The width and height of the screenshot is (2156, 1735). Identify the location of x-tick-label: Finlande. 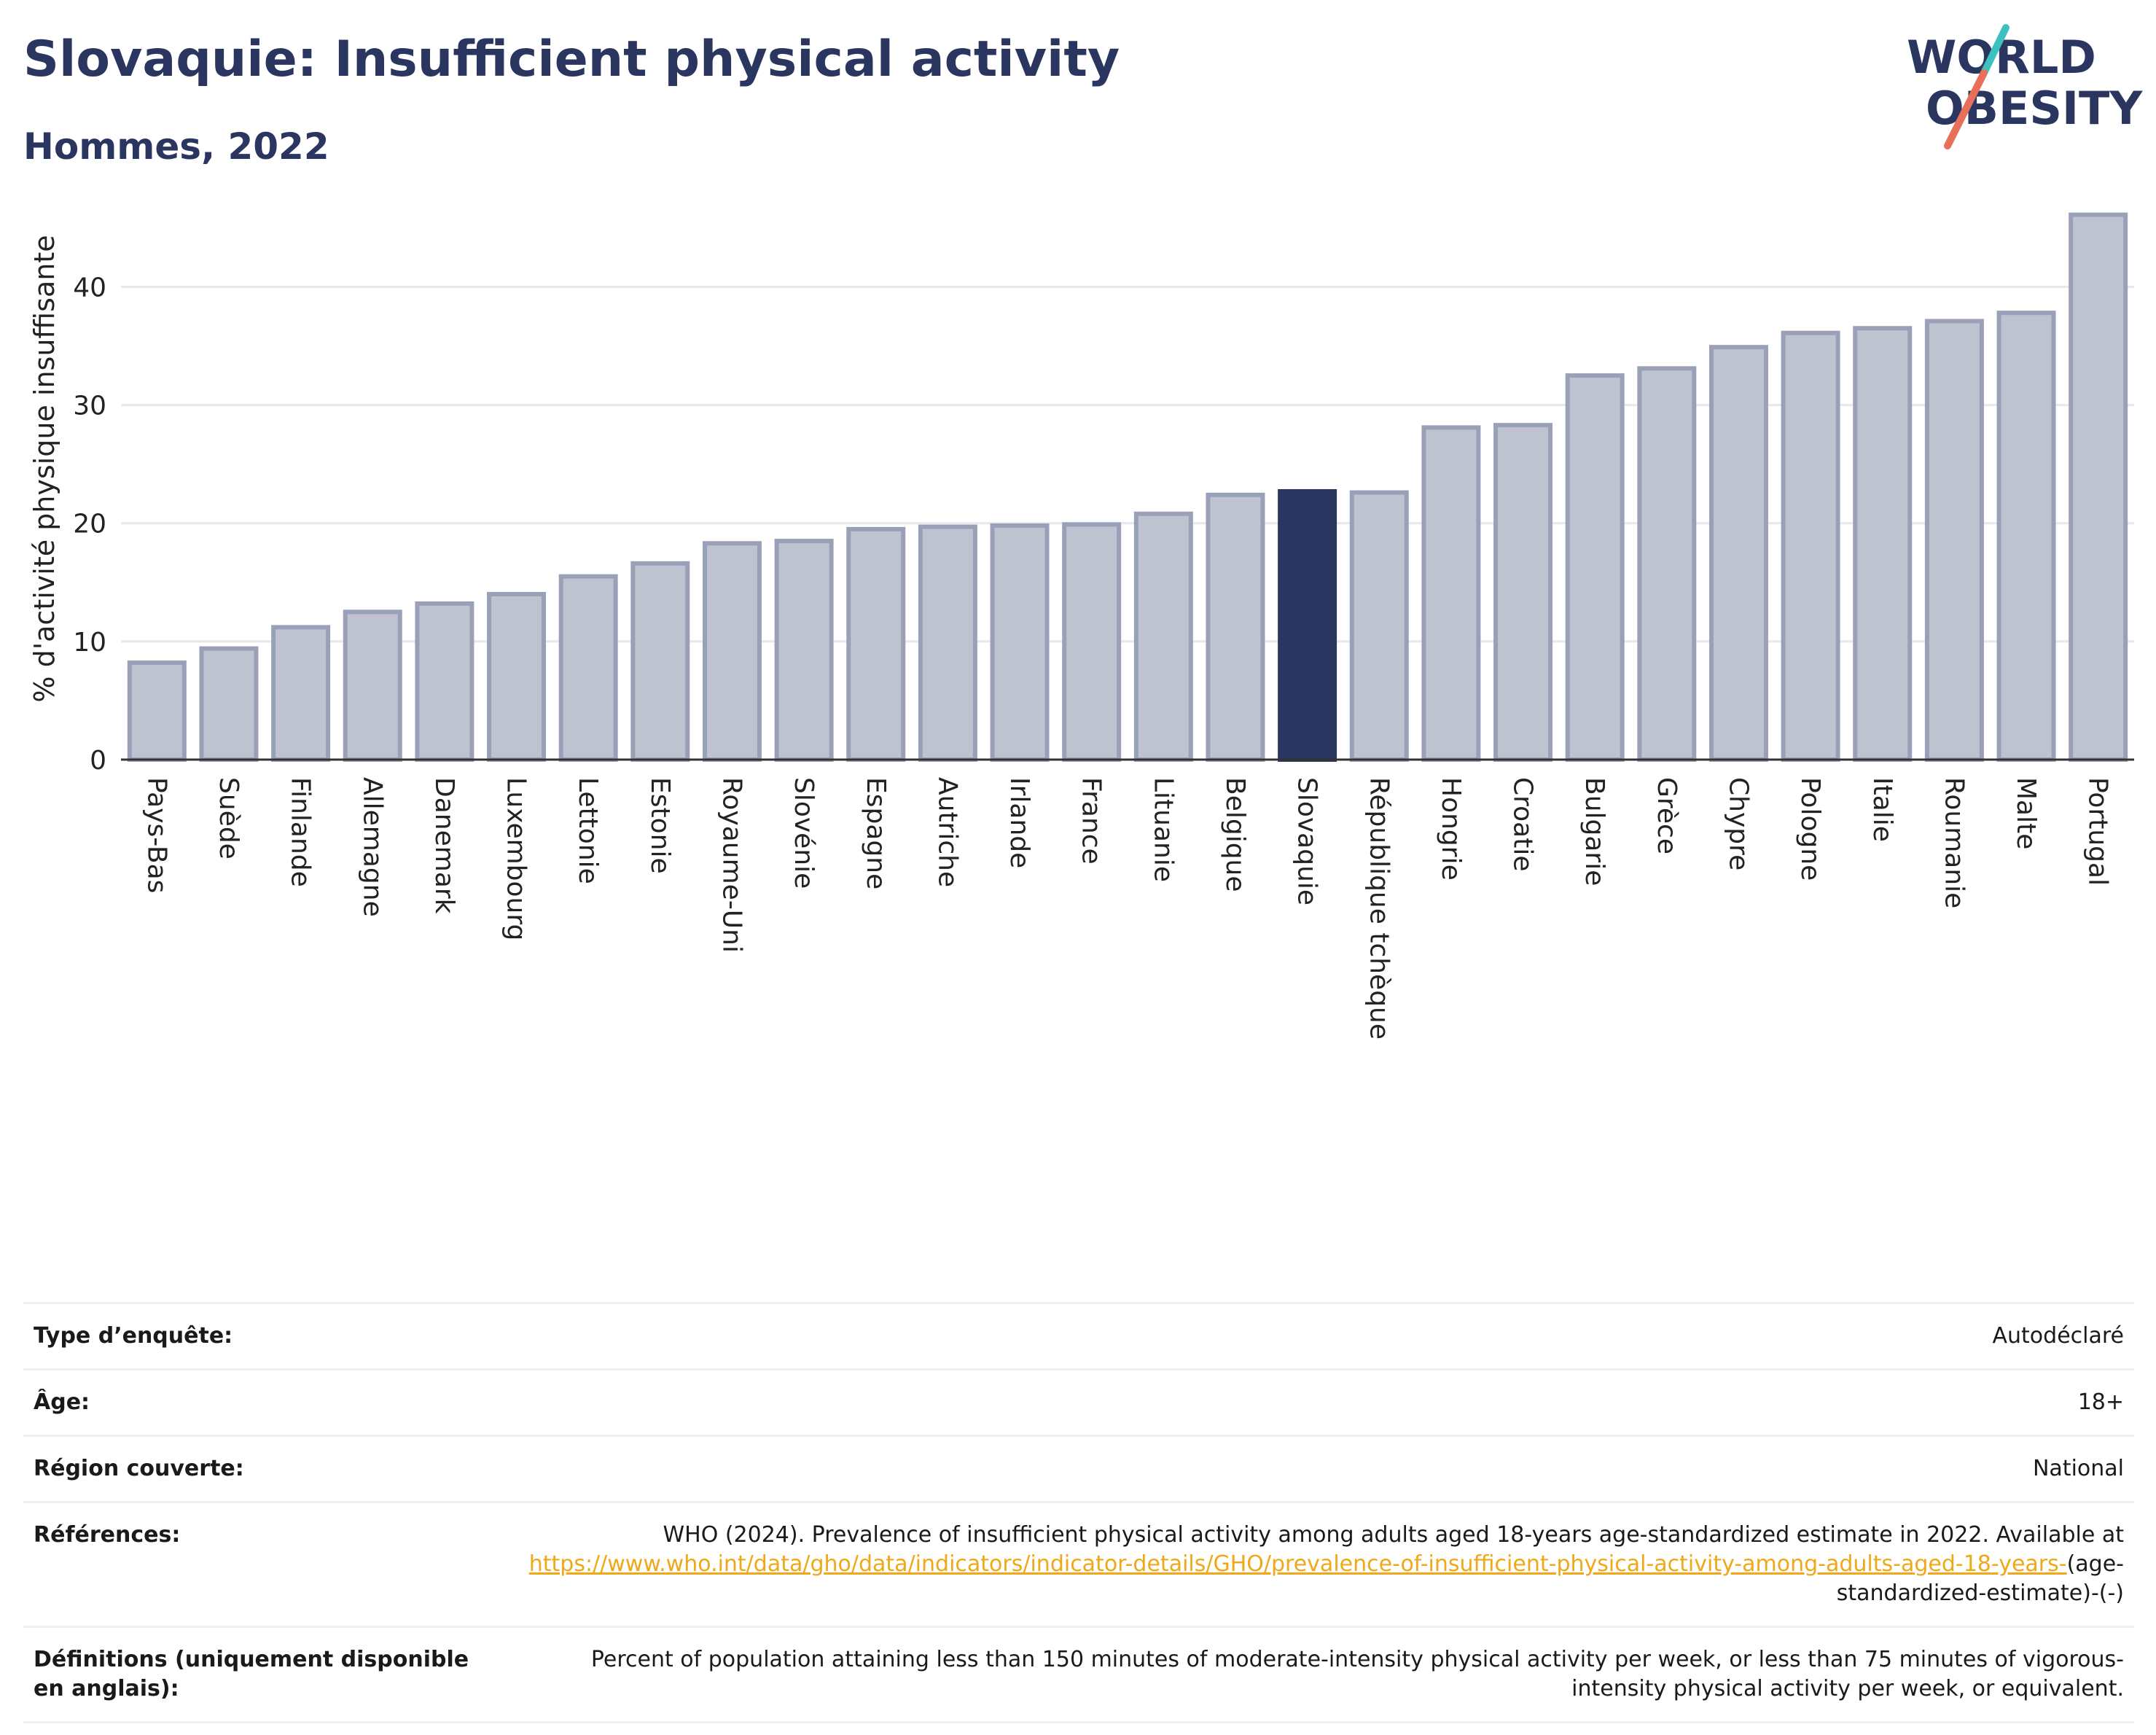
(301, 832).